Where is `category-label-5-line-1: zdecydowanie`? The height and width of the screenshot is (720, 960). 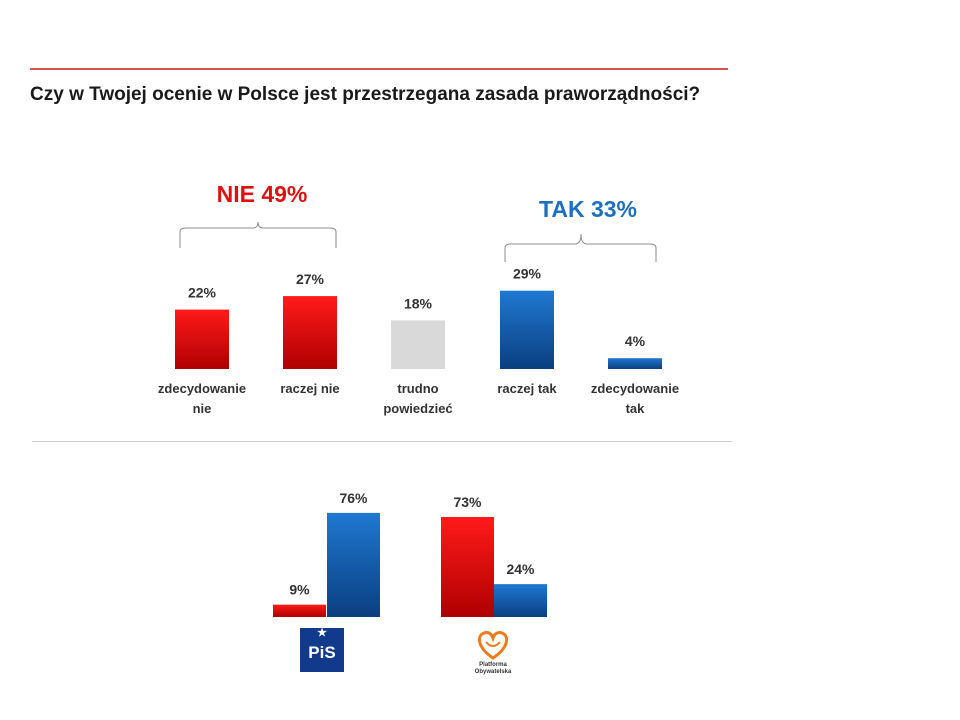
category-label-5-line-1: zdecydowanie is located at coordinates (635, 388).